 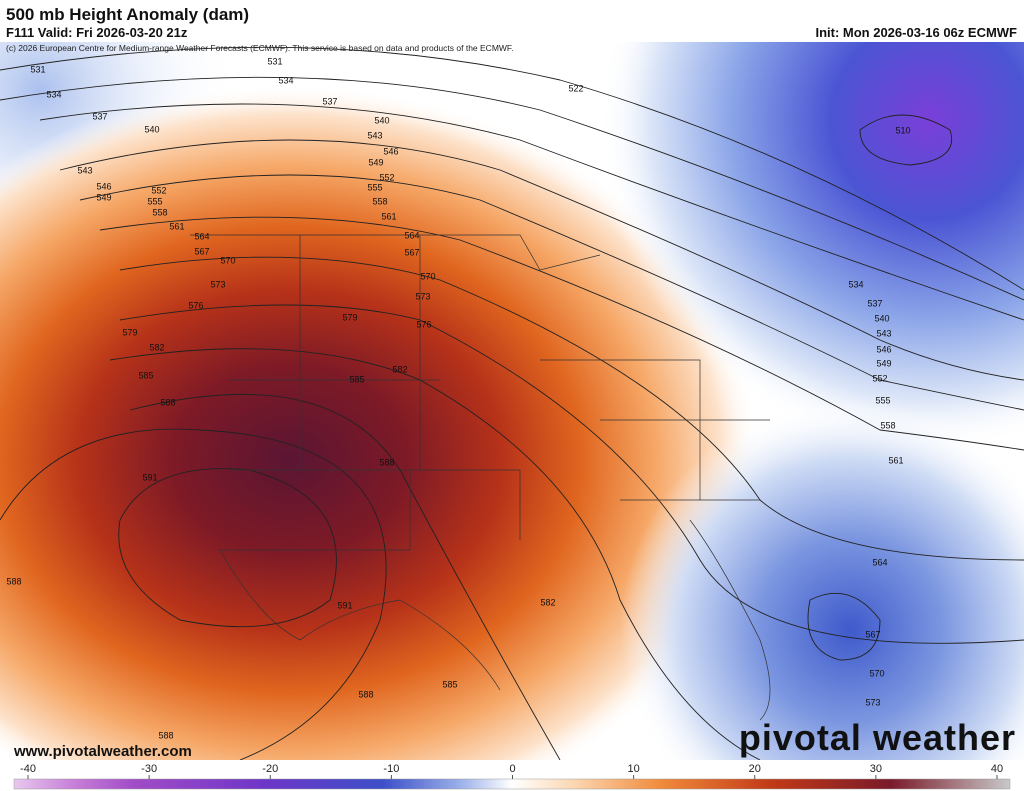 What do you see at coordinates (997, 769) in the screenshot?
I see `colorbar-tick-label: 40` at bounding box center [997, 769].